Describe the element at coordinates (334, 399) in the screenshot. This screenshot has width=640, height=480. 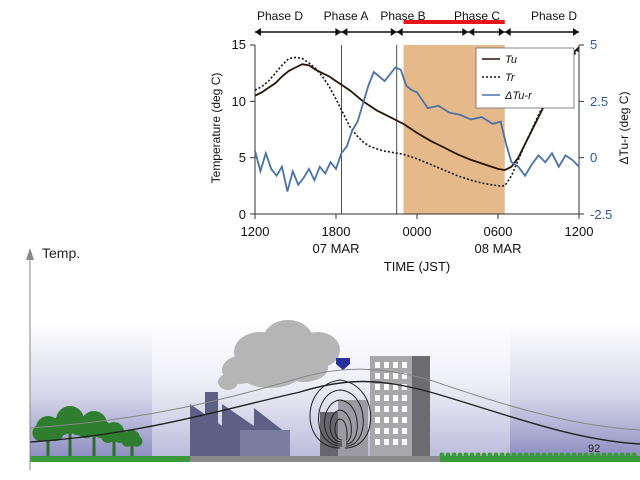
I see `temperature-profile-day` at that location.